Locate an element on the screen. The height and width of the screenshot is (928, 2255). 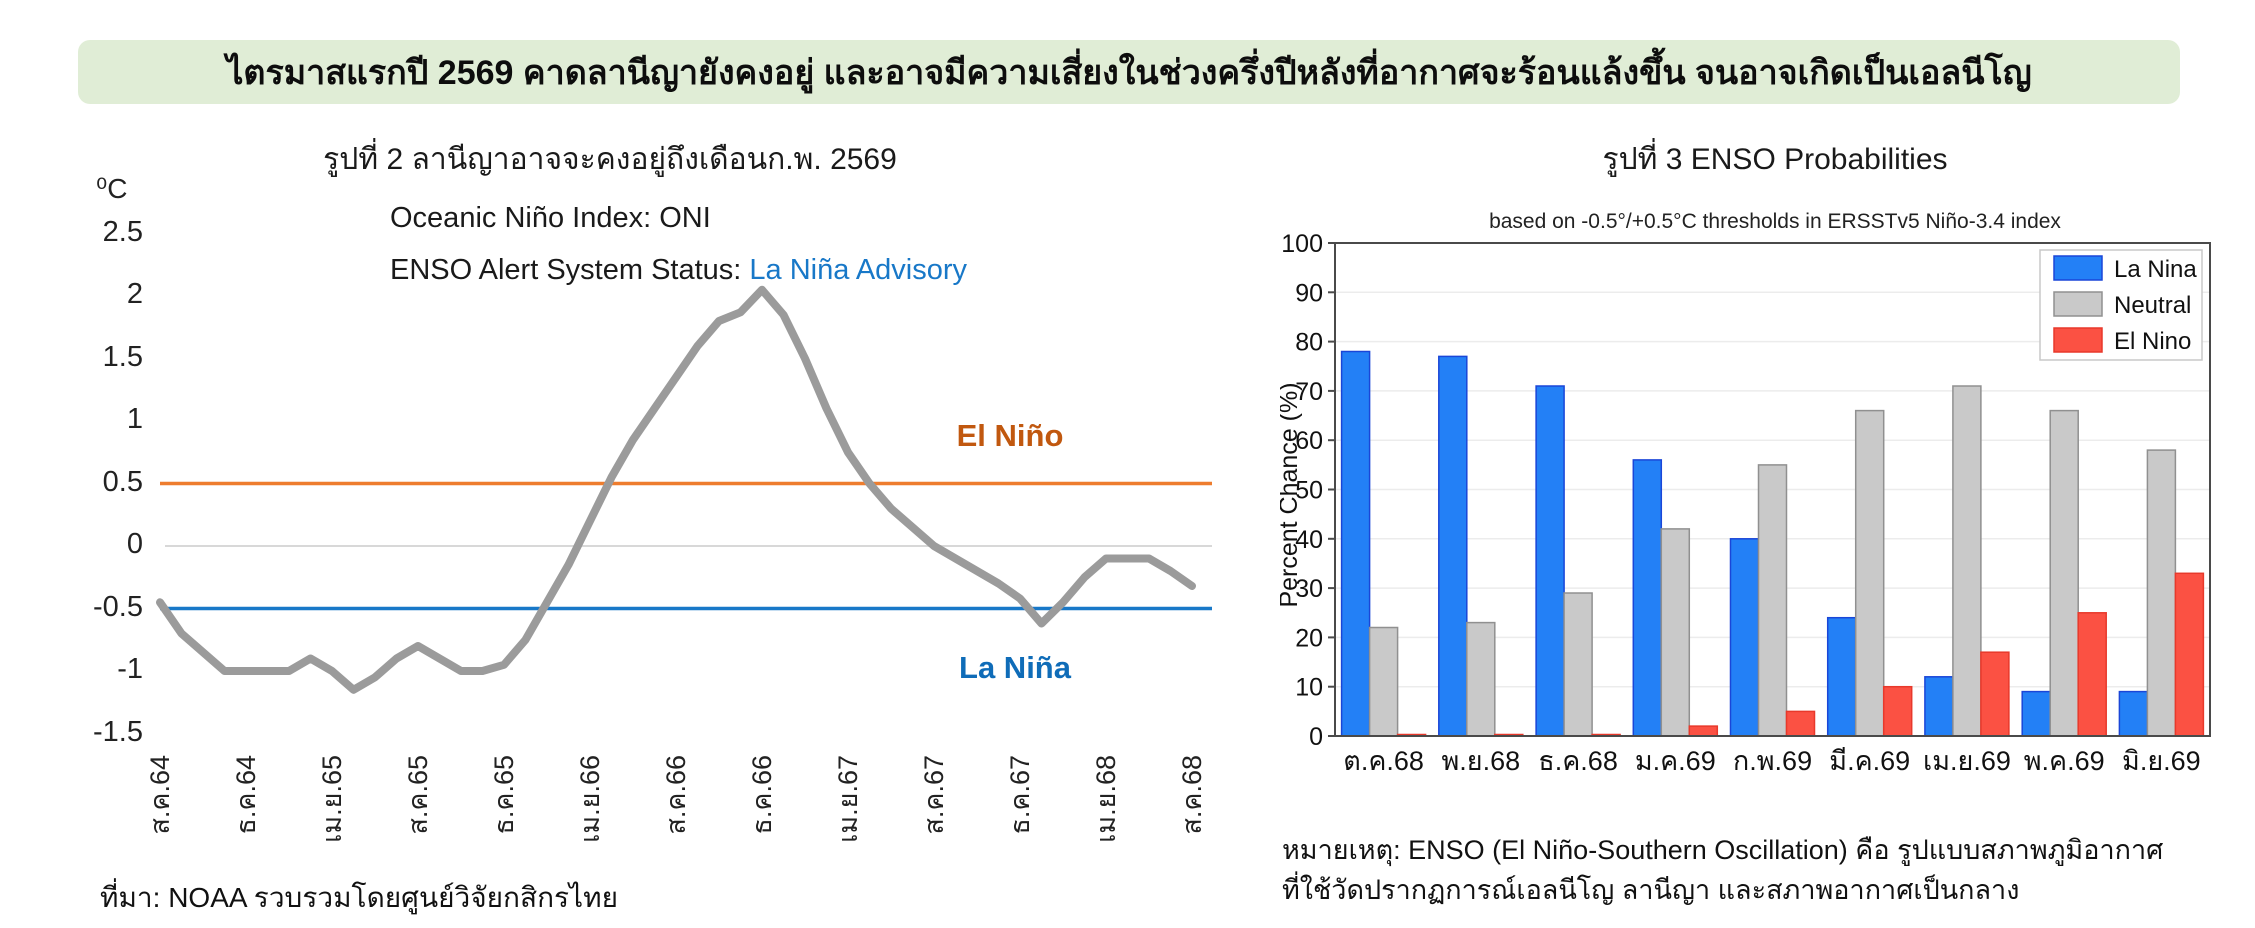
left-xtick-label: ธ.ค.64 is located at coordinates (246, 795).